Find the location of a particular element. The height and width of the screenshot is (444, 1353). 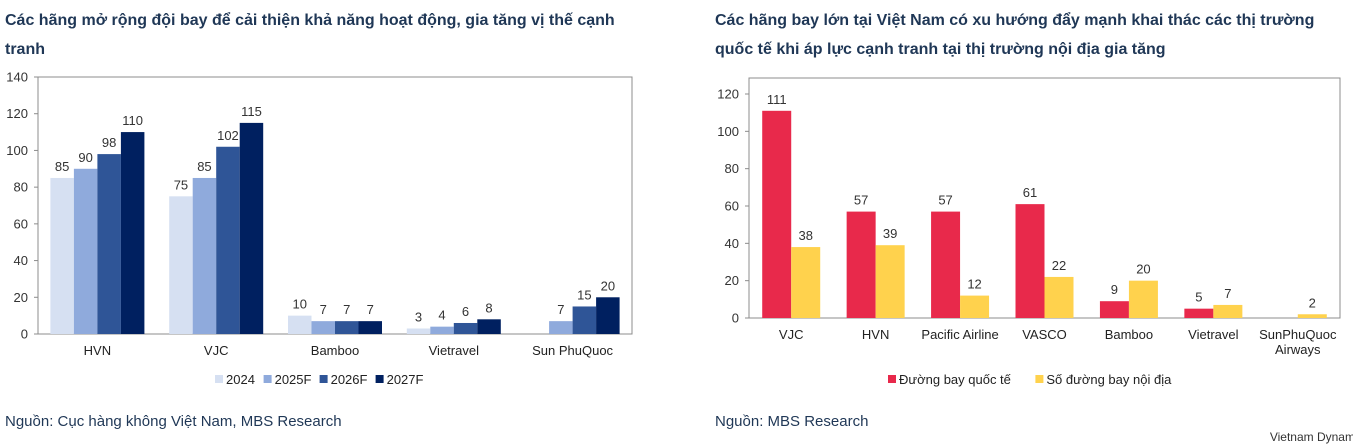

right-chart-source: Nguồn: MBS Research is located at coordinates (792, 421).